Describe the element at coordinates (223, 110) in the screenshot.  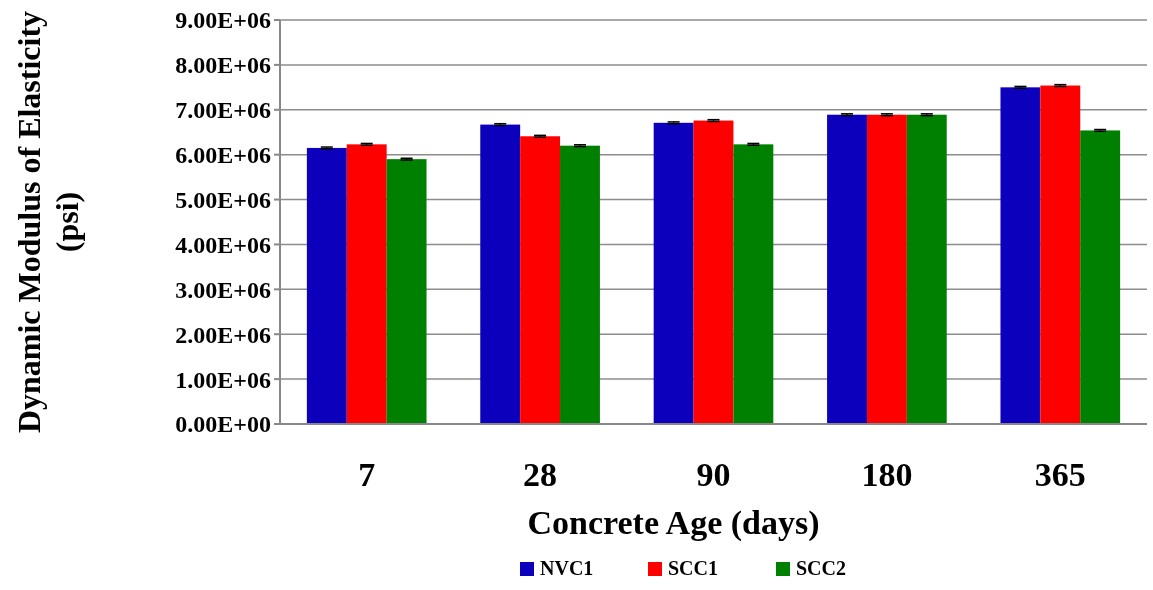
I see `y-tick-label: 7.00E+06` at that location.